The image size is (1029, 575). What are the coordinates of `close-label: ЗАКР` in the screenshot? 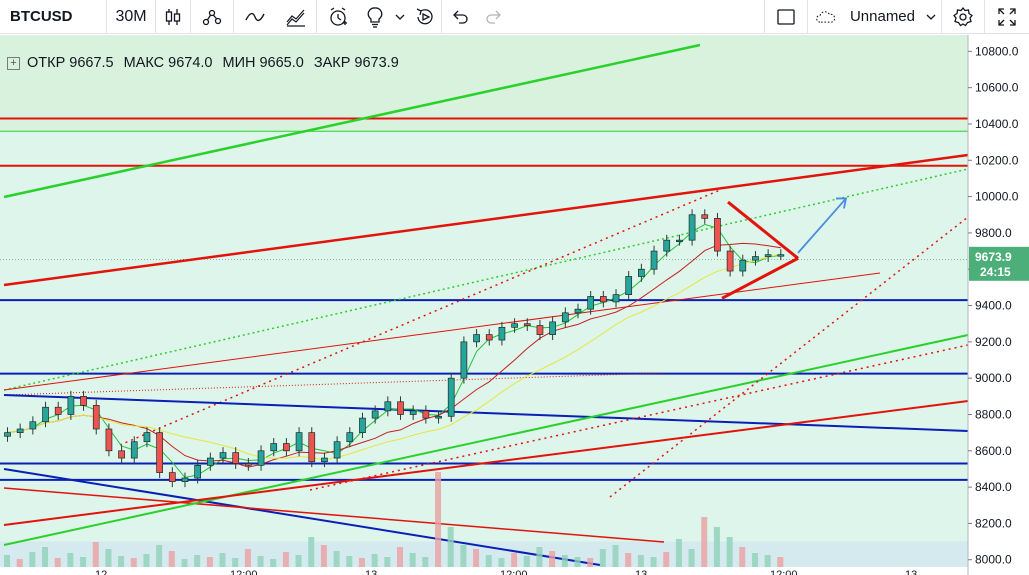 It's located at (332, 63).